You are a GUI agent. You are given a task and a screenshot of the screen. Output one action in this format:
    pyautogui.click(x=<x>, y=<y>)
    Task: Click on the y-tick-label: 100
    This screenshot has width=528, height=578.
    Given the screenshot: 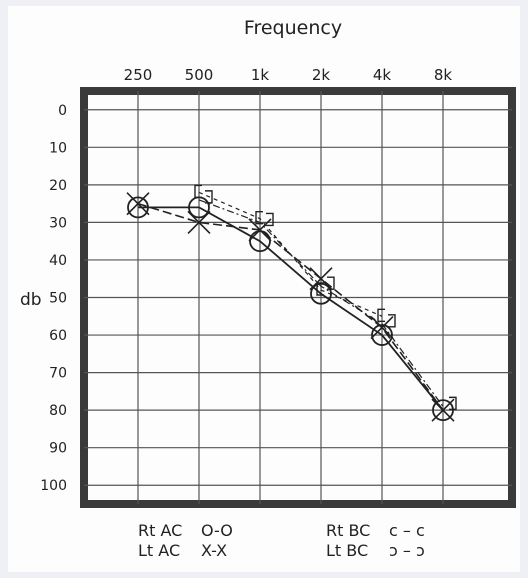 What is the action you would take?
    pyautogui.click(x=53, y=486)
    